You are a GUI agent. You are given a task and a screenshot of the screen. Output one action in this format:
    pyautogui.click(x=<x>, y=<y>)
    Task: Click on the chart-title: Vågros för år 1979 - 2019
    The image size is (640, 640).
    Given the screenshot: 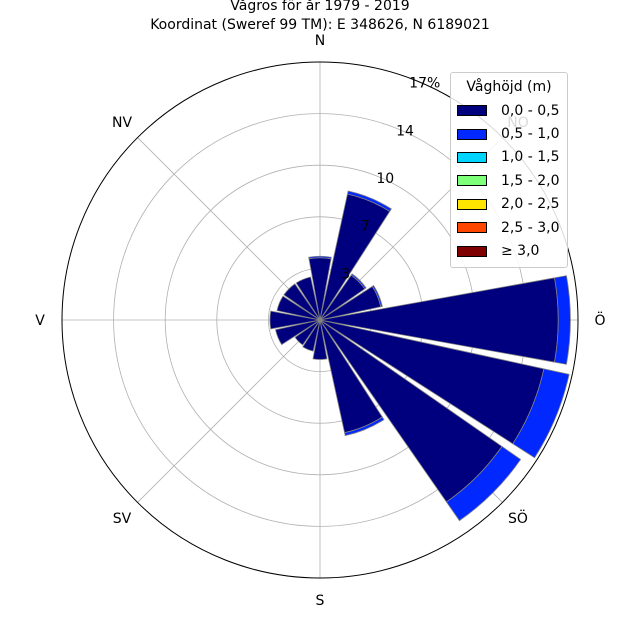 What is the action you would take?
    pyautogui.click(x=320, y=7)
    